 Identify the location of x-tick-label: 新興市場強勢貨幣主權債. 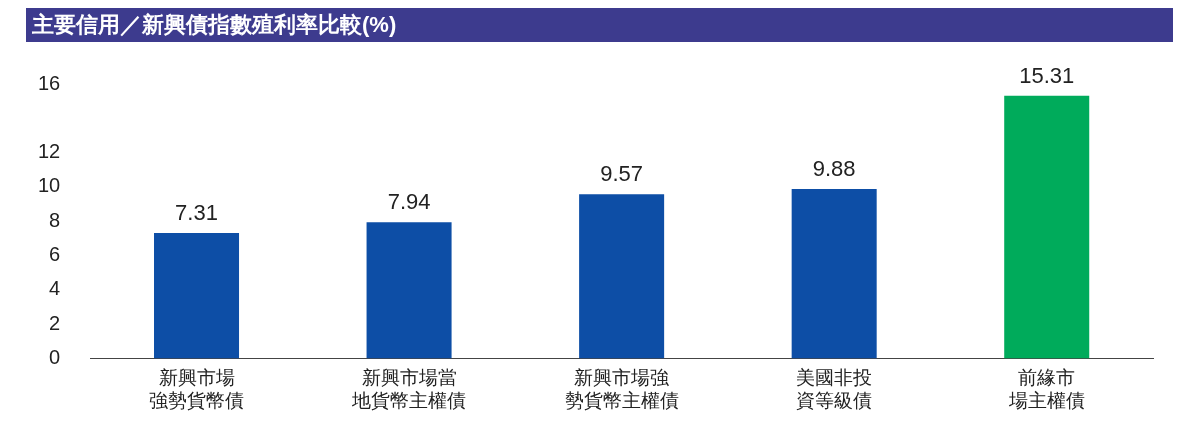
(621, 389).